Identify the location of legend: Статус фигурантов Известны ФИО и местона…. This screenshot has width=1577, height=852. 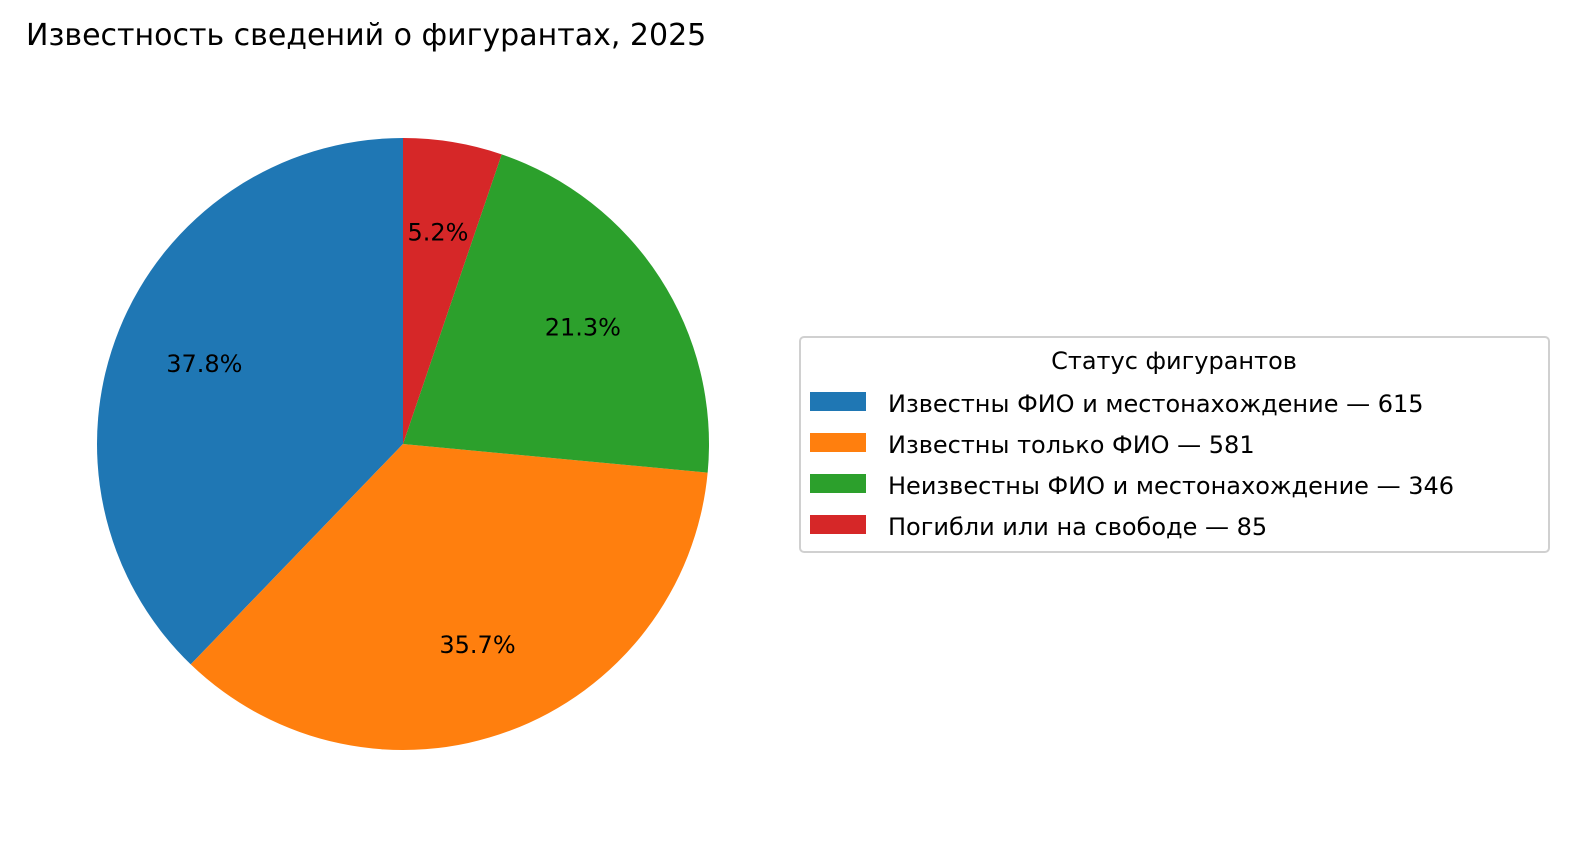
(1174, 444).